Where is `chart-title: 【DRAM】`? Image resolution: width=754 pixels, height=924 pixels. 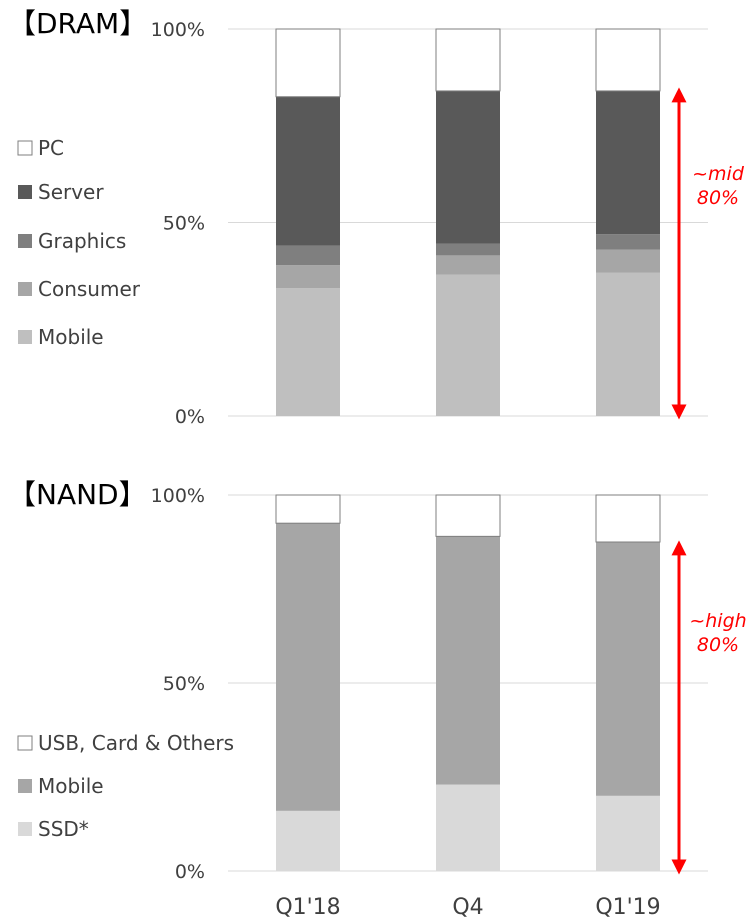 chart-title: 【DRAM】 is located at coordinates (77, 23).